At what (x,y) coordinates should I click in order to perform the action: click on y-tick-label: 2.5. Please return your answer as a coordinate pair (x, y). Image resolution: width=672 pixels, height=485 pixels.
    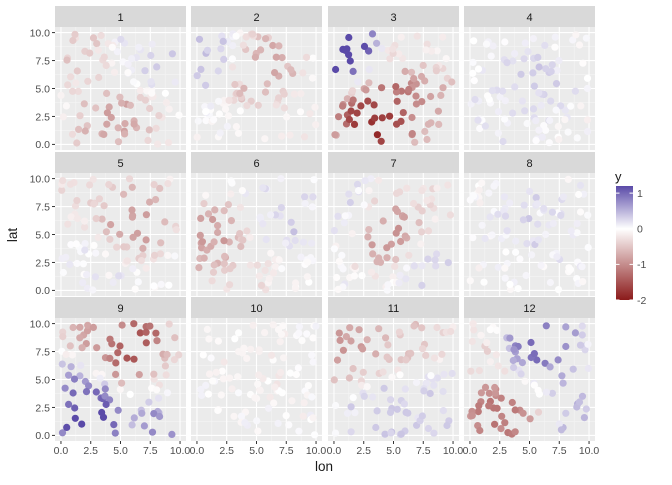
    Looking at the image, I should click on (42, 117).